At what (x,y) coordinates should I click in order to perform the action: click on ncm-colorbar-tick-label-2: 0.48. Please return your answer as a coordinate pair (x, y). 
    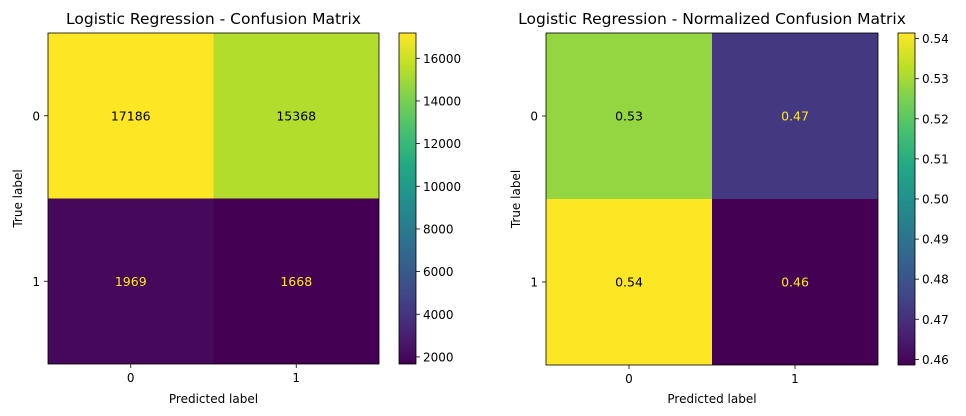
    Looking at the image, I should click on (935, 280).